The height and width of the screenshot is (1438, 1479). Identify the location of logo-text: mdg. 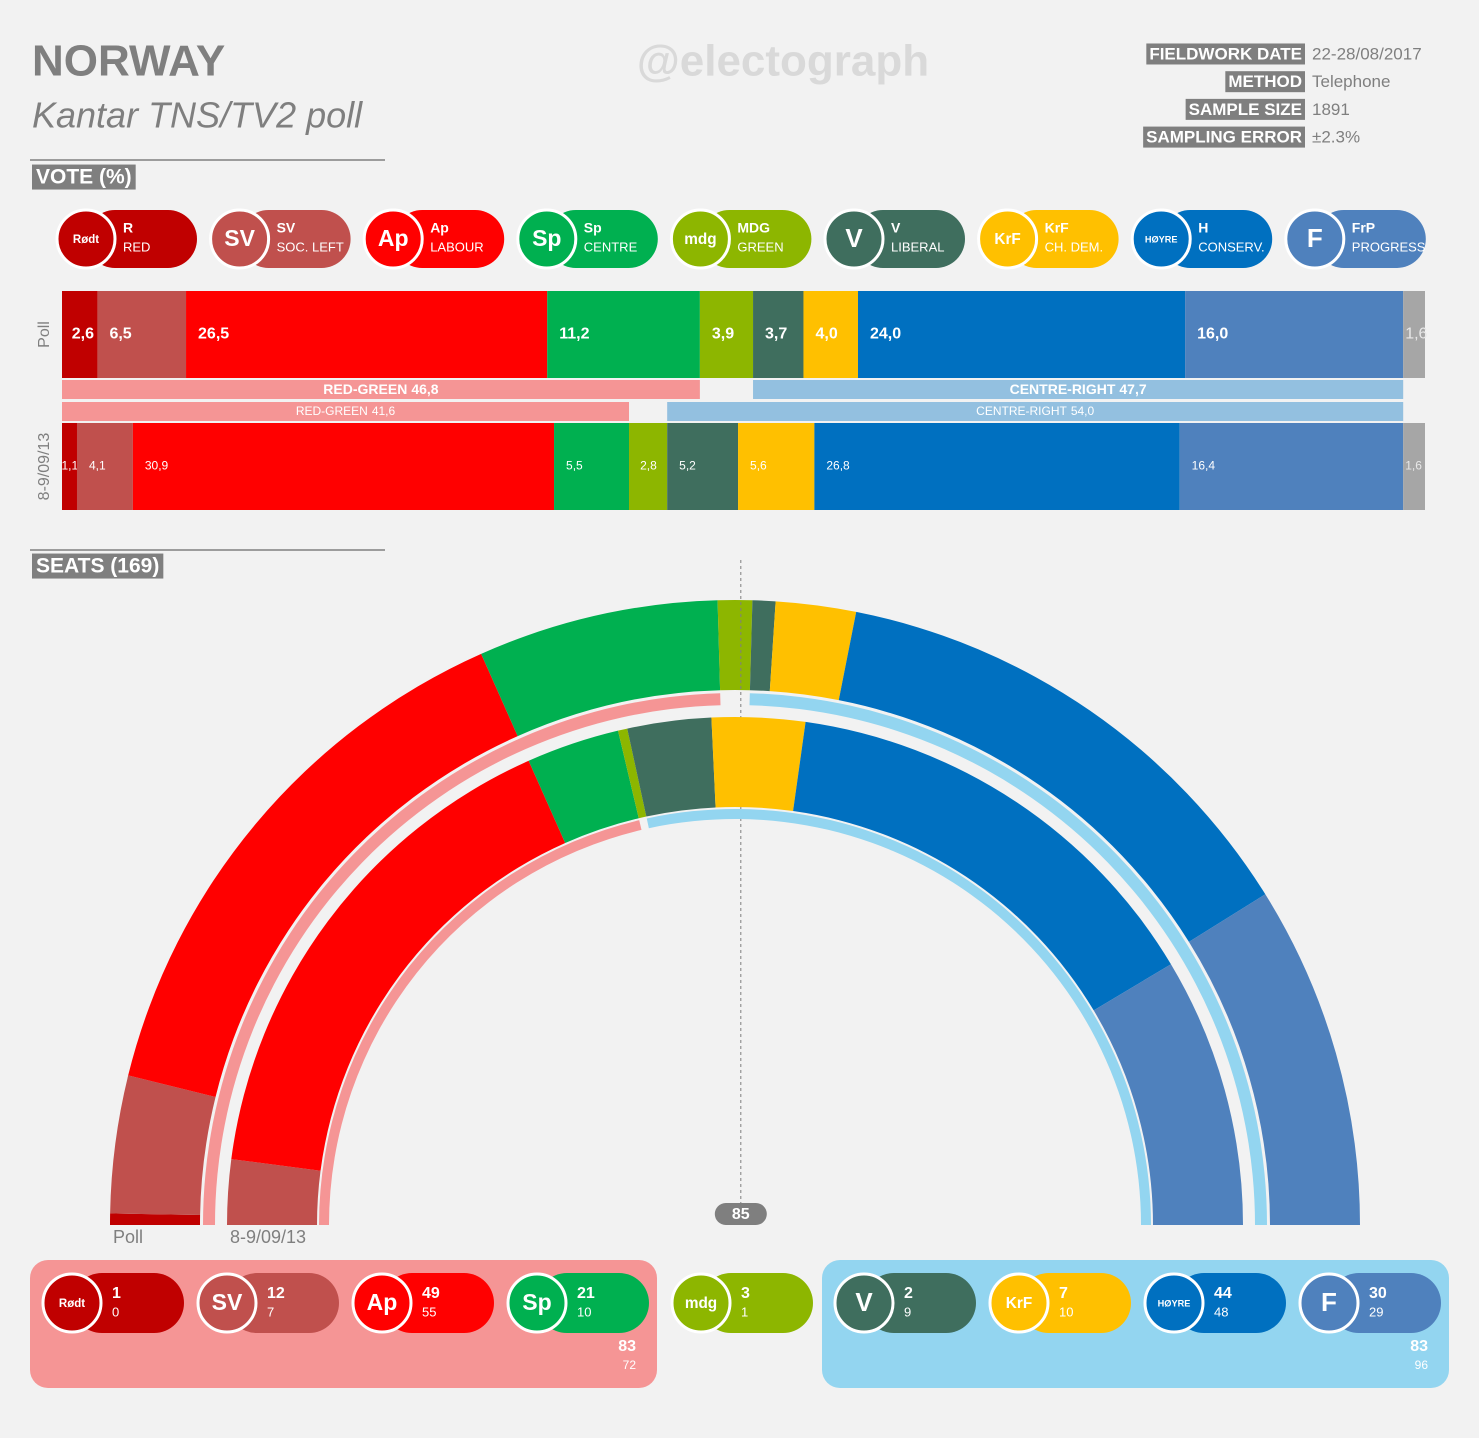
(700, 239).